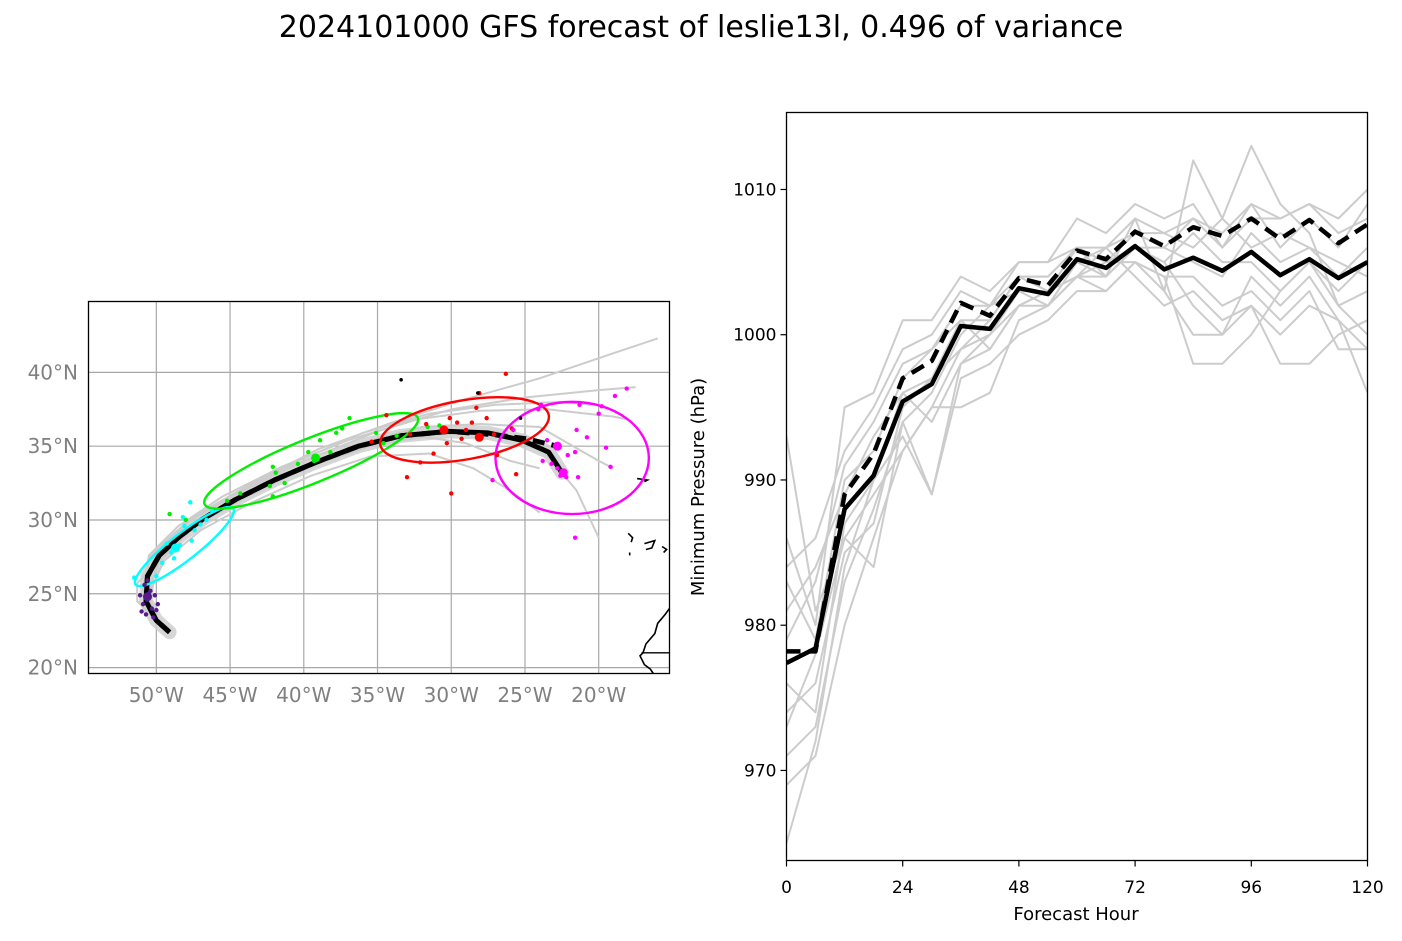 The height and width of the screenshot is (941, 1402). Describe the element at coordinates (53, 520) in the screenshot. I see `map-lat-tick-label: 30°N` at that location.